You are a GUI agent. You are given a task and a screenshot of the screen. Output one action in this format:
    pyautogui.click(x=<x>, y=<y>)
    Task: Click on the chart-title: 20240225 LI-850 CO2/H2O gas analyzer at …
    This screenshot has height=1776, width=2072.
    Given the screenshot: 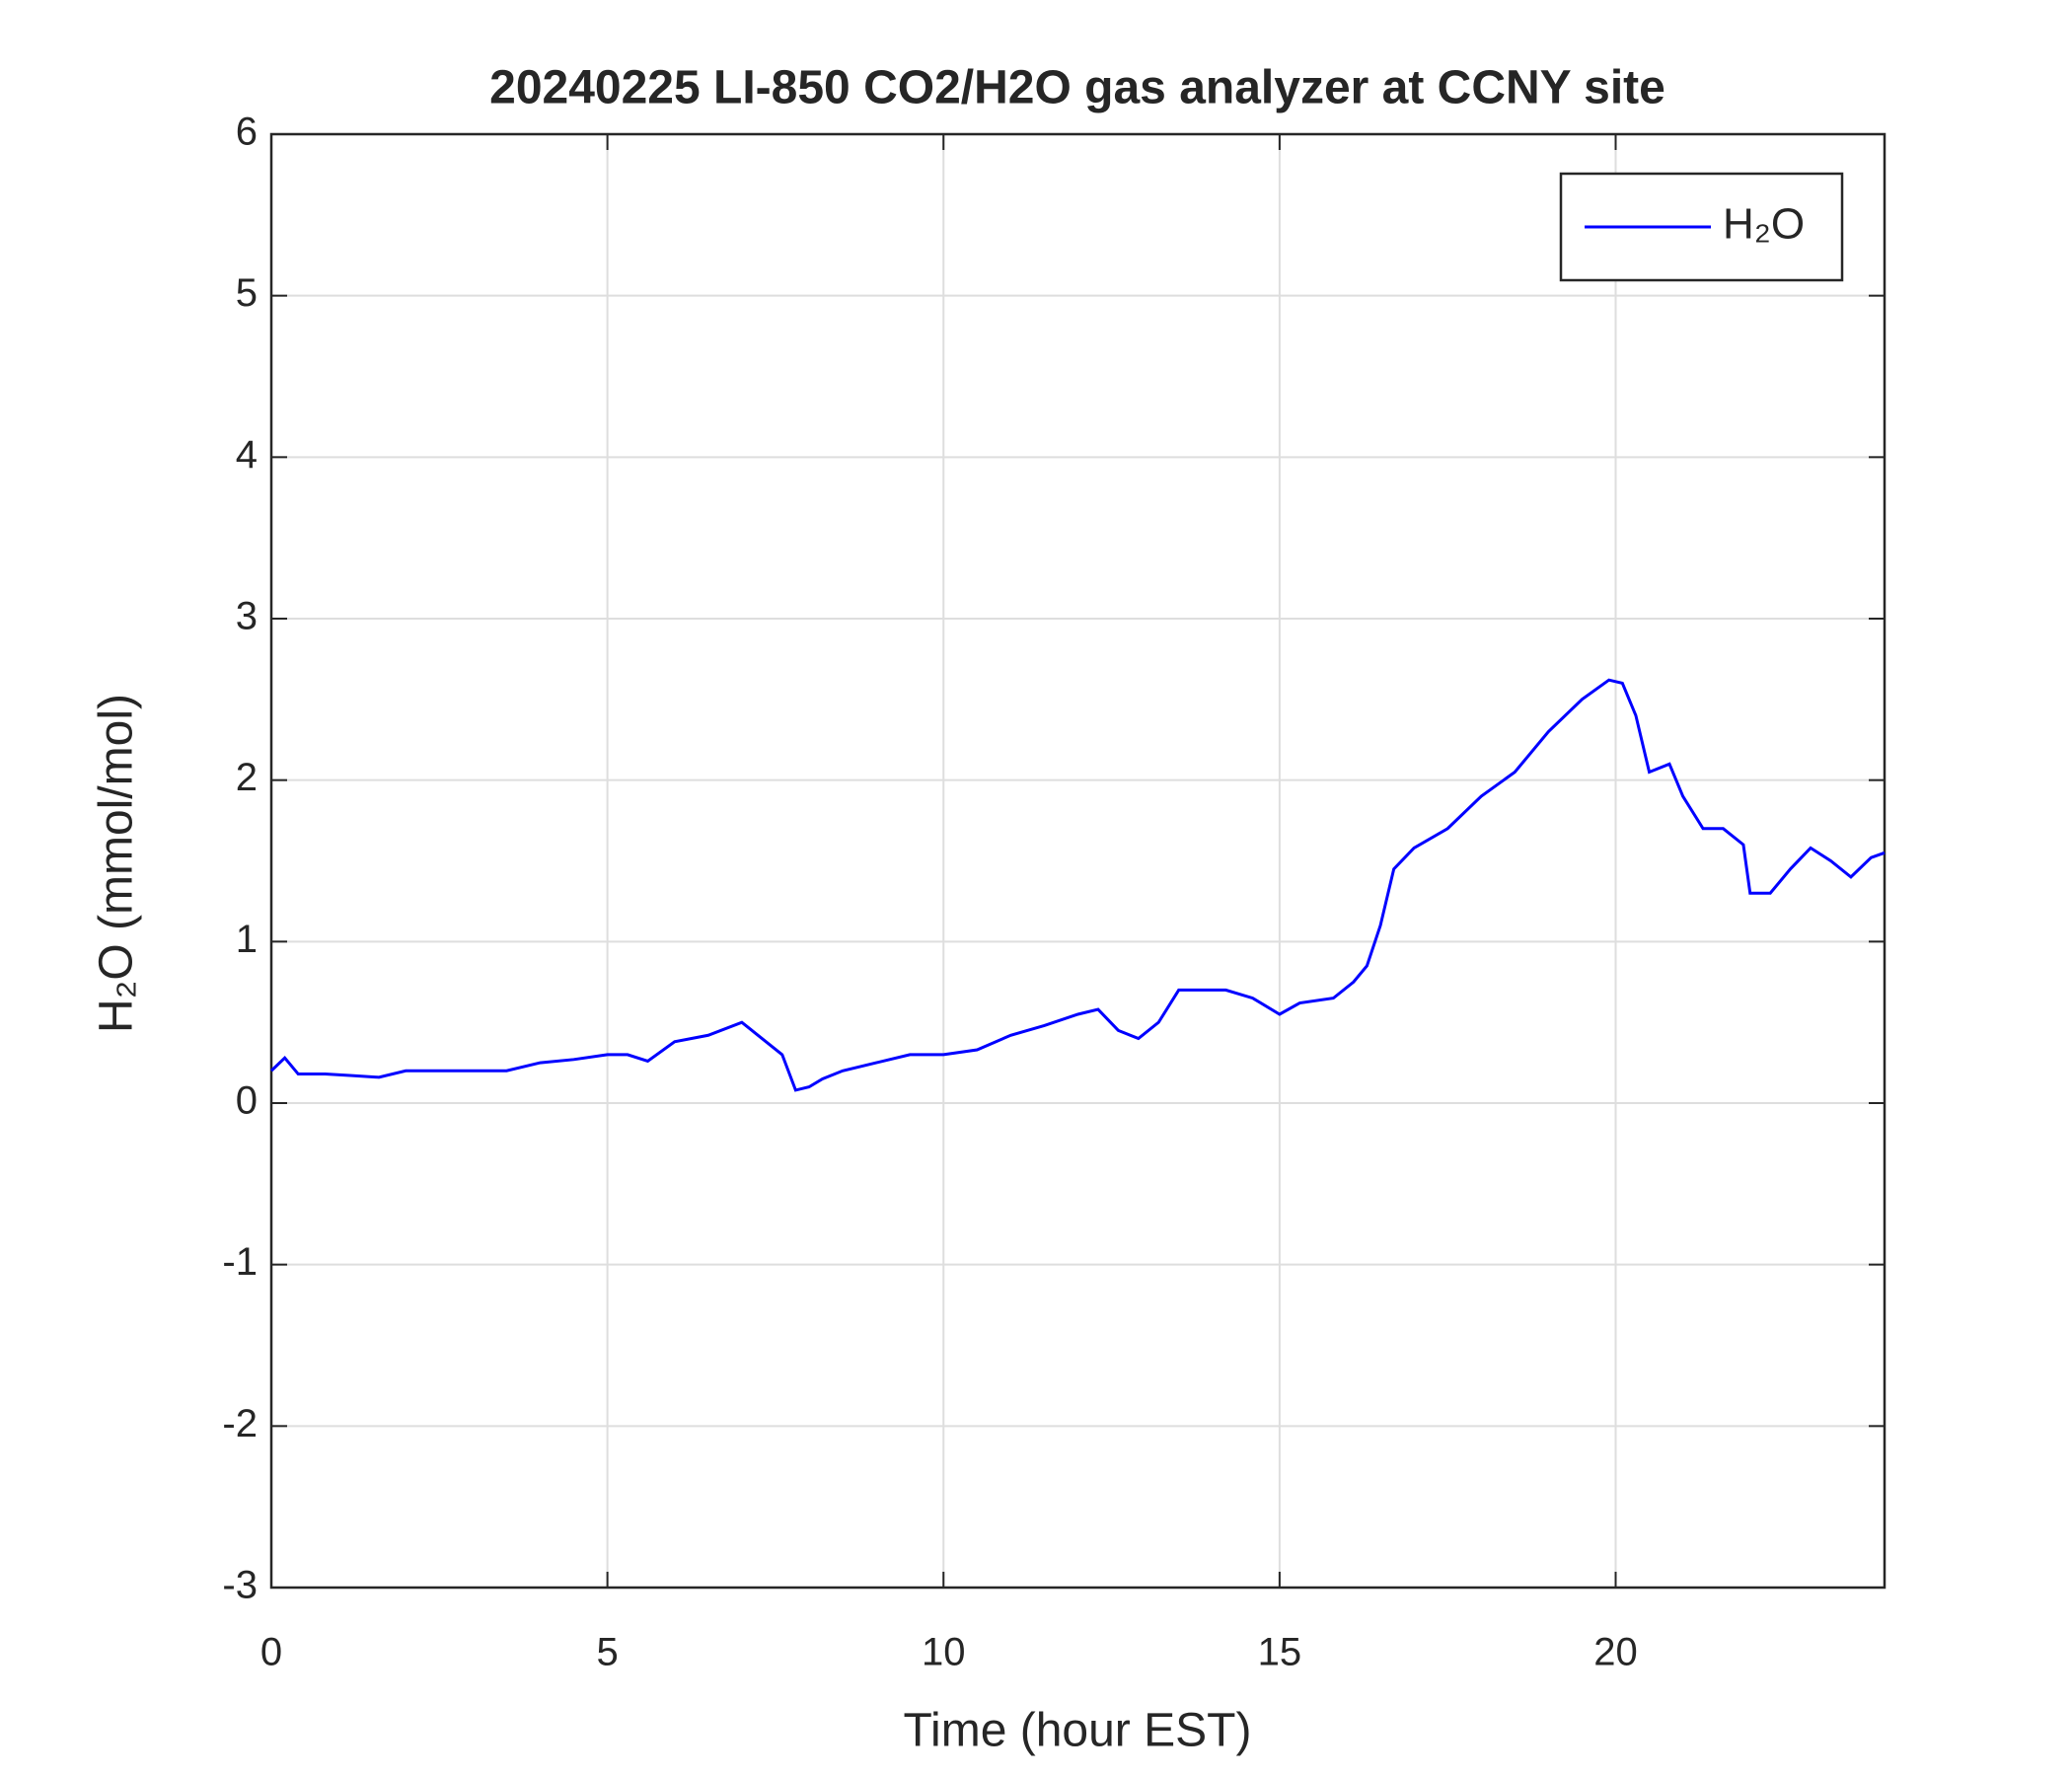 What is the action you would take?
    pyautogui.click(x=1077, y=88)
    